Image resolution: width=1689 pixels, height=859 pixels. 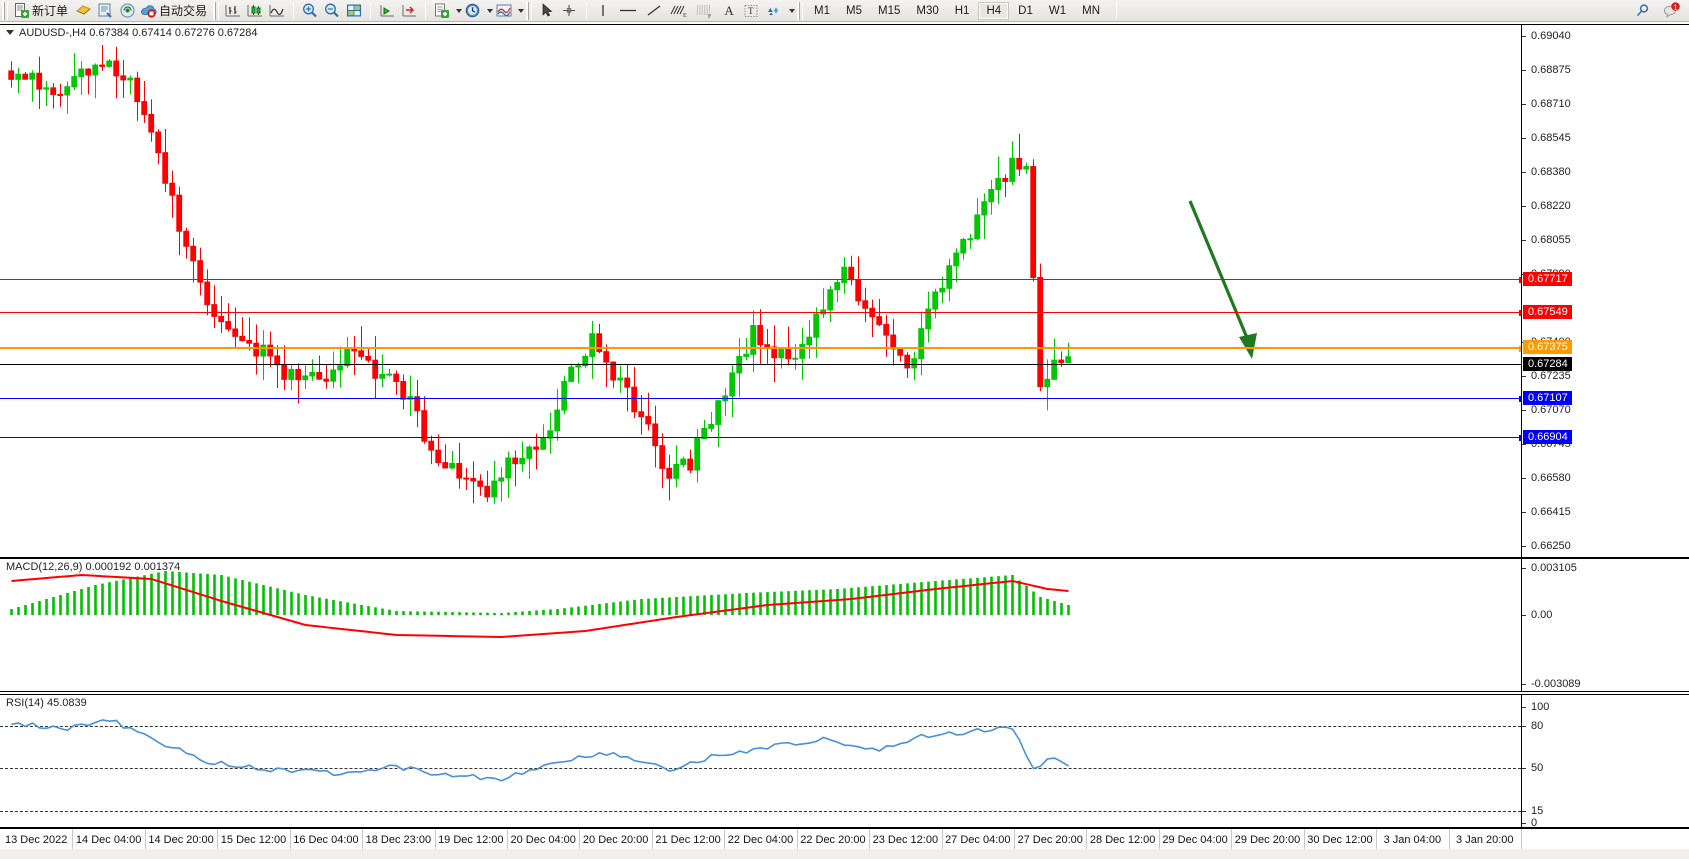 I want to click on bar-chart-button, so click(x=233, y=11).